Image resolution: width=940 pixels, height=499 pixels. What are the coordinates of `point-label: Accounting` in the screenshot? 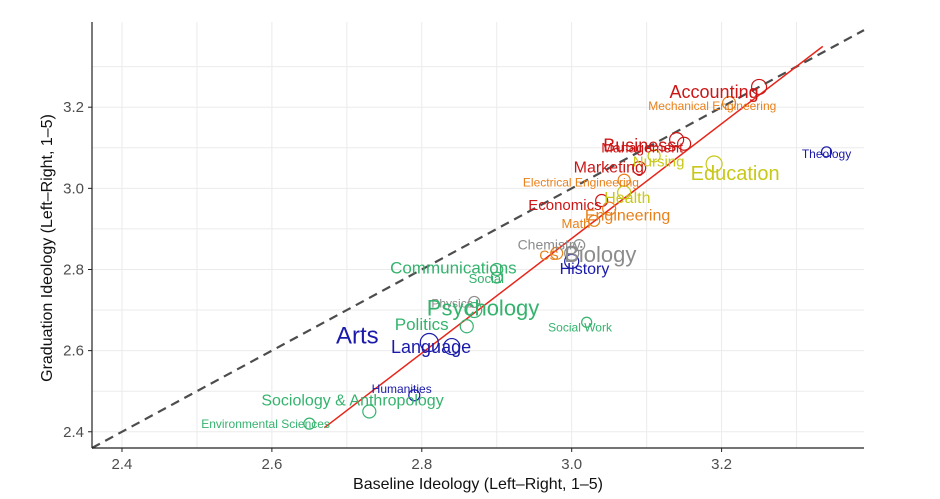 It's located at (714, 92).